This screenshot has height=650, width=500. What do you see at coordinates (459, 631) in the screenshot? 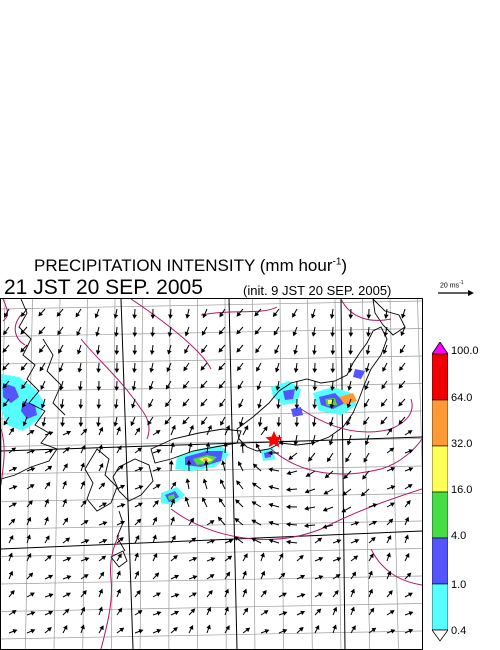
I see `colorbar-label-0.4: 0.4` at bounding box center [459, 631].